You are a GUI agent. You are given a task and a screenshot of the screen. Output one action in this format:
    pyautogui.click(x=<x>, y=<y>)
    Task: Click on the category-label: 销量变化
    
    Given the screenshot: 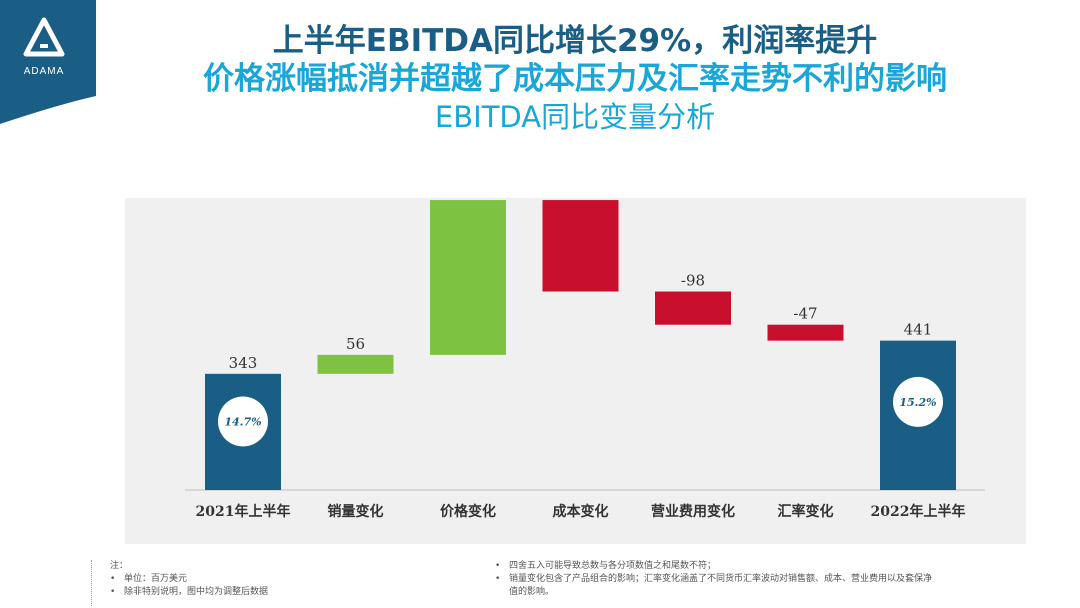 What is the action you would take?
    pyautogui.click(x=356, y=511)
    